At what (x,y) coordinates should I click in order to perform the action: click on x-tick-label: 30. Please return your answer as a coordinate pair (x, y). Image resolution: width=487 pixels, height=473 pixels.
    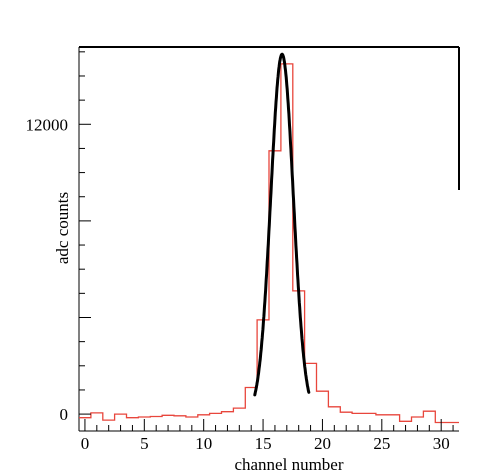
    Looking at the image, I should click on (441, 443).